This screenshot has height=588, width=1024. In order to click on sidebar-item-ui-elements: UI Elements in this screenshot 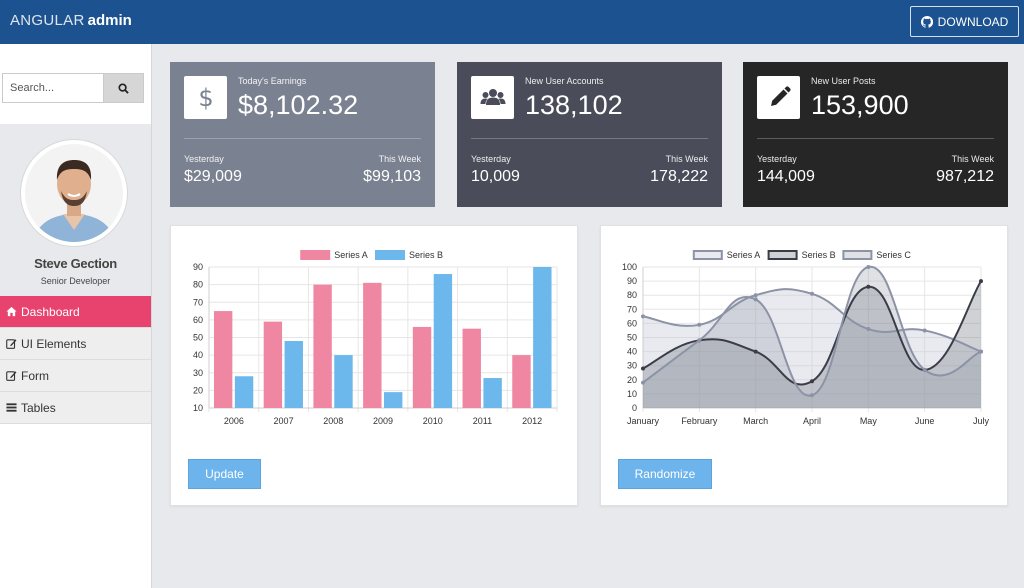, I will do `click(75, 344)`.